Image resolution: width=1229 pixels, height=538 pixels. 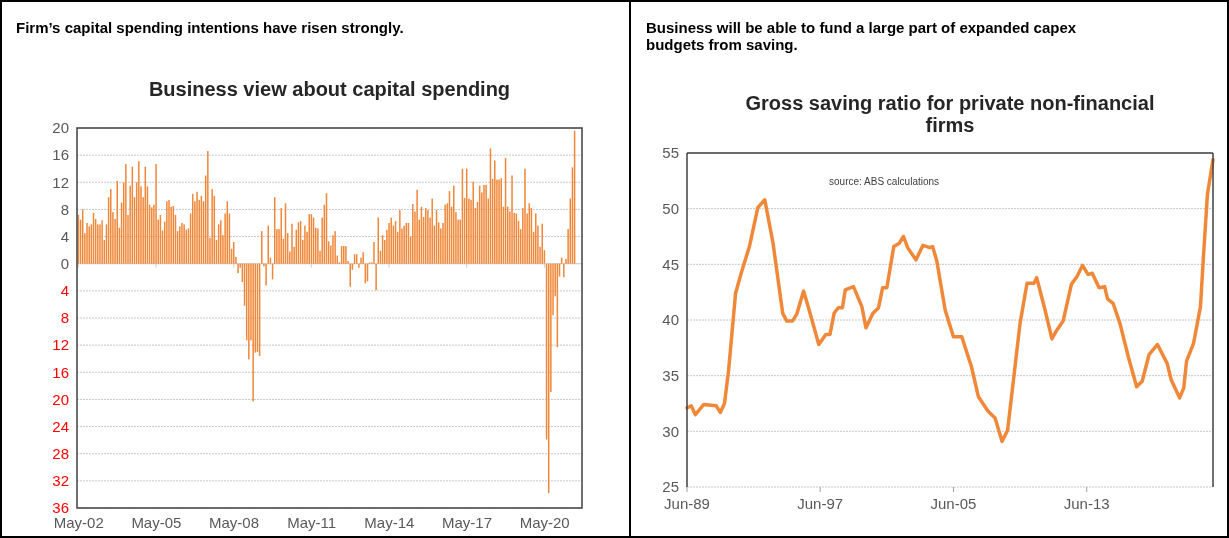 What do you see at coordinates (953, 503) in the screenshot?
I see `x-tick-label: Jun-05` at bounding box center [953, 503].